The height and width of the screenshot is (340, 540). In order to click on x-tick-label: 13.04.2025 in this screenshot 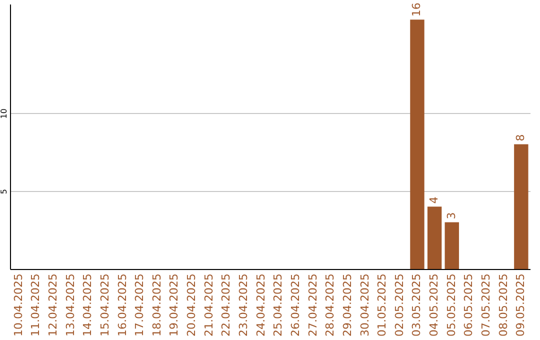, I will do `click(70, 305)`.